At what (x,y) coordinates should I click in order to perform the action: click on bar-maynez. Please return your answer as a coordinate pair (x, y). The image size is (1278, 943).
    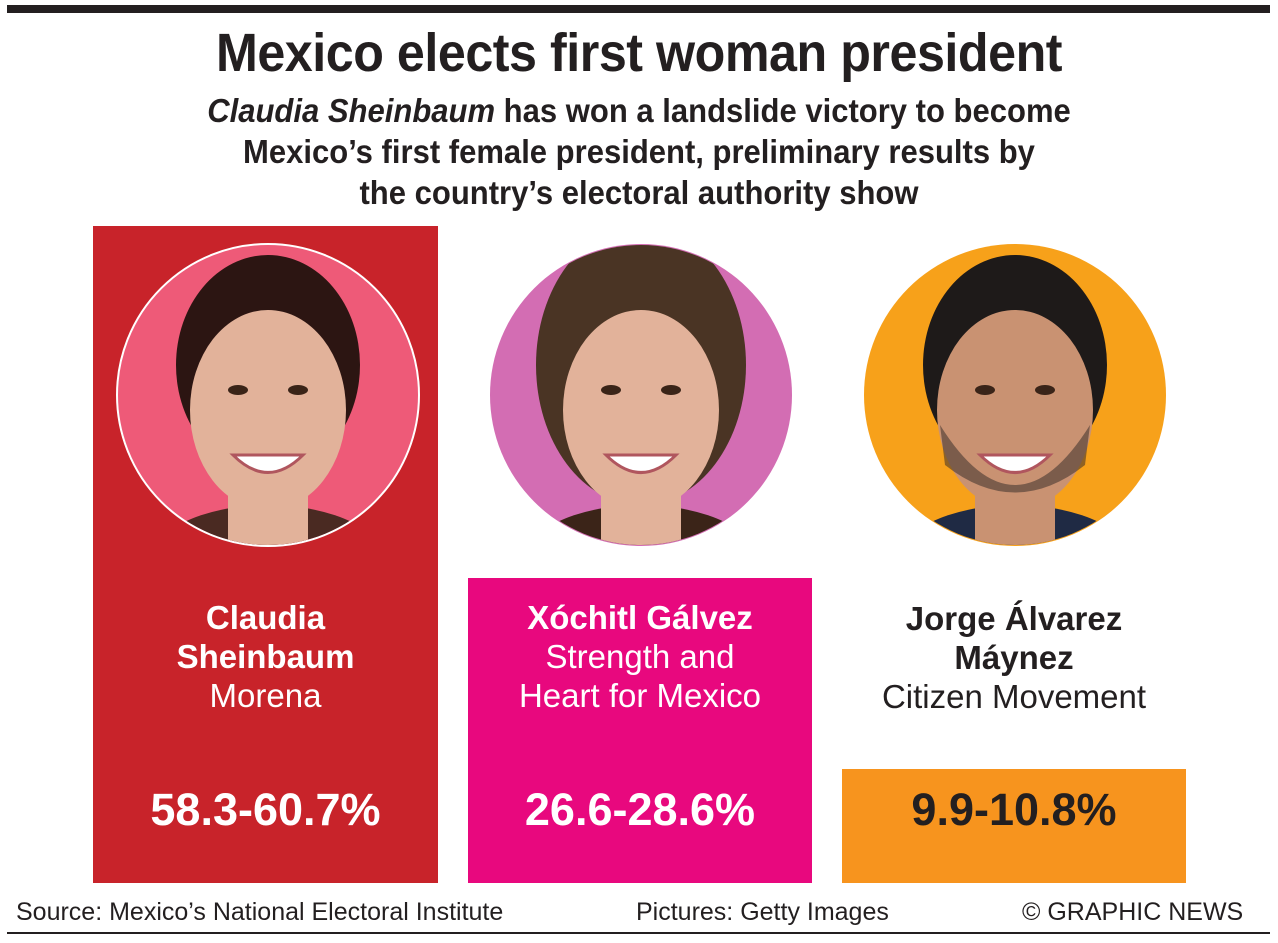
    Looking at the image, I should click on (1014, 826).